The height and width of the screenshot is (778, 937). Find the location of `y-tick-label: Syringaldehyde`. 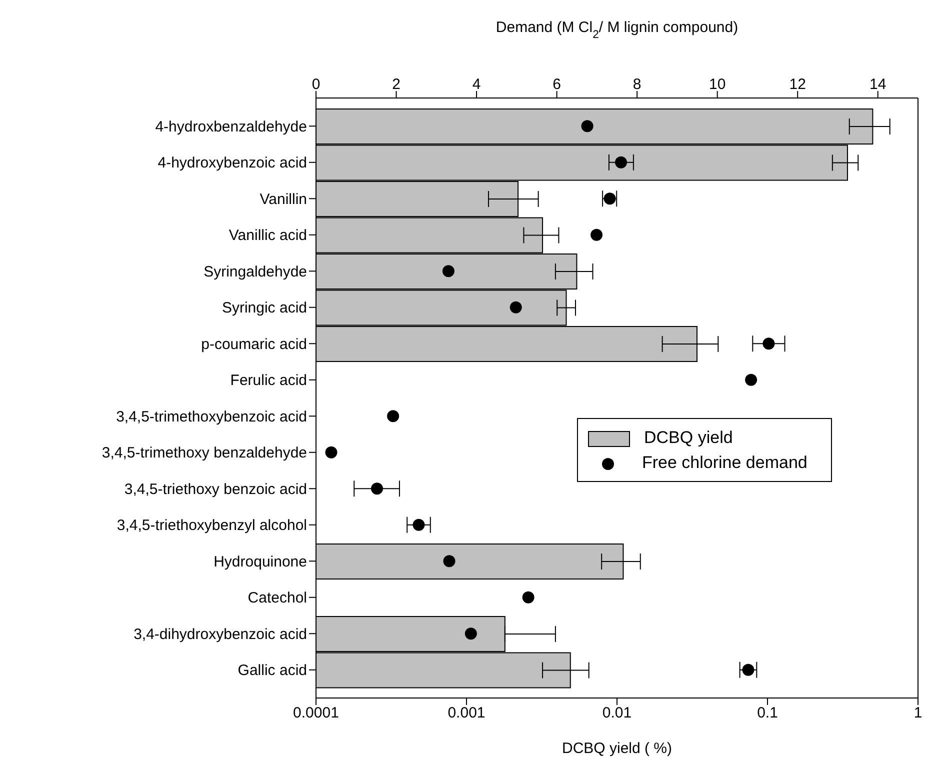

y-tick-label: Syringaldehyde is located at coordinates (255, 271).